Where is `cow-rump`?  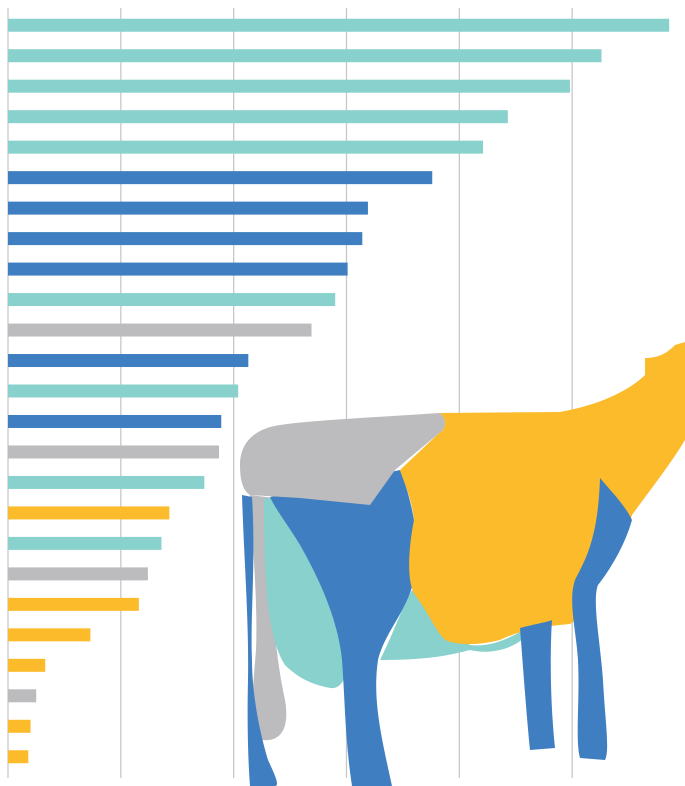 cow-rump is located at coordinates (343, 459).